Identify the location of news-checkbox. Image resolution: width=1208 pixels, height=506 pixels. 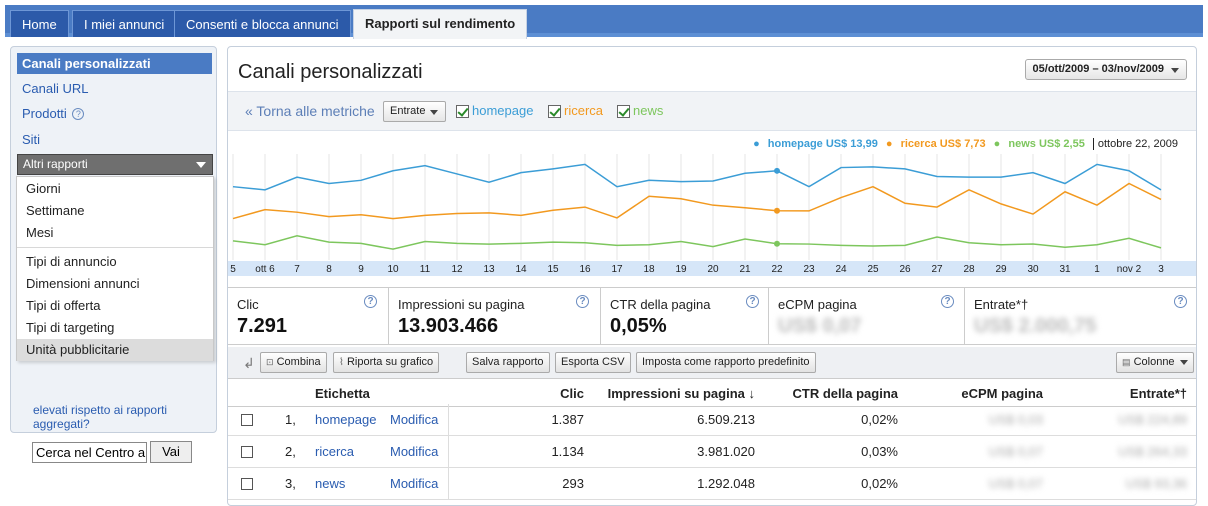
(623, 111).